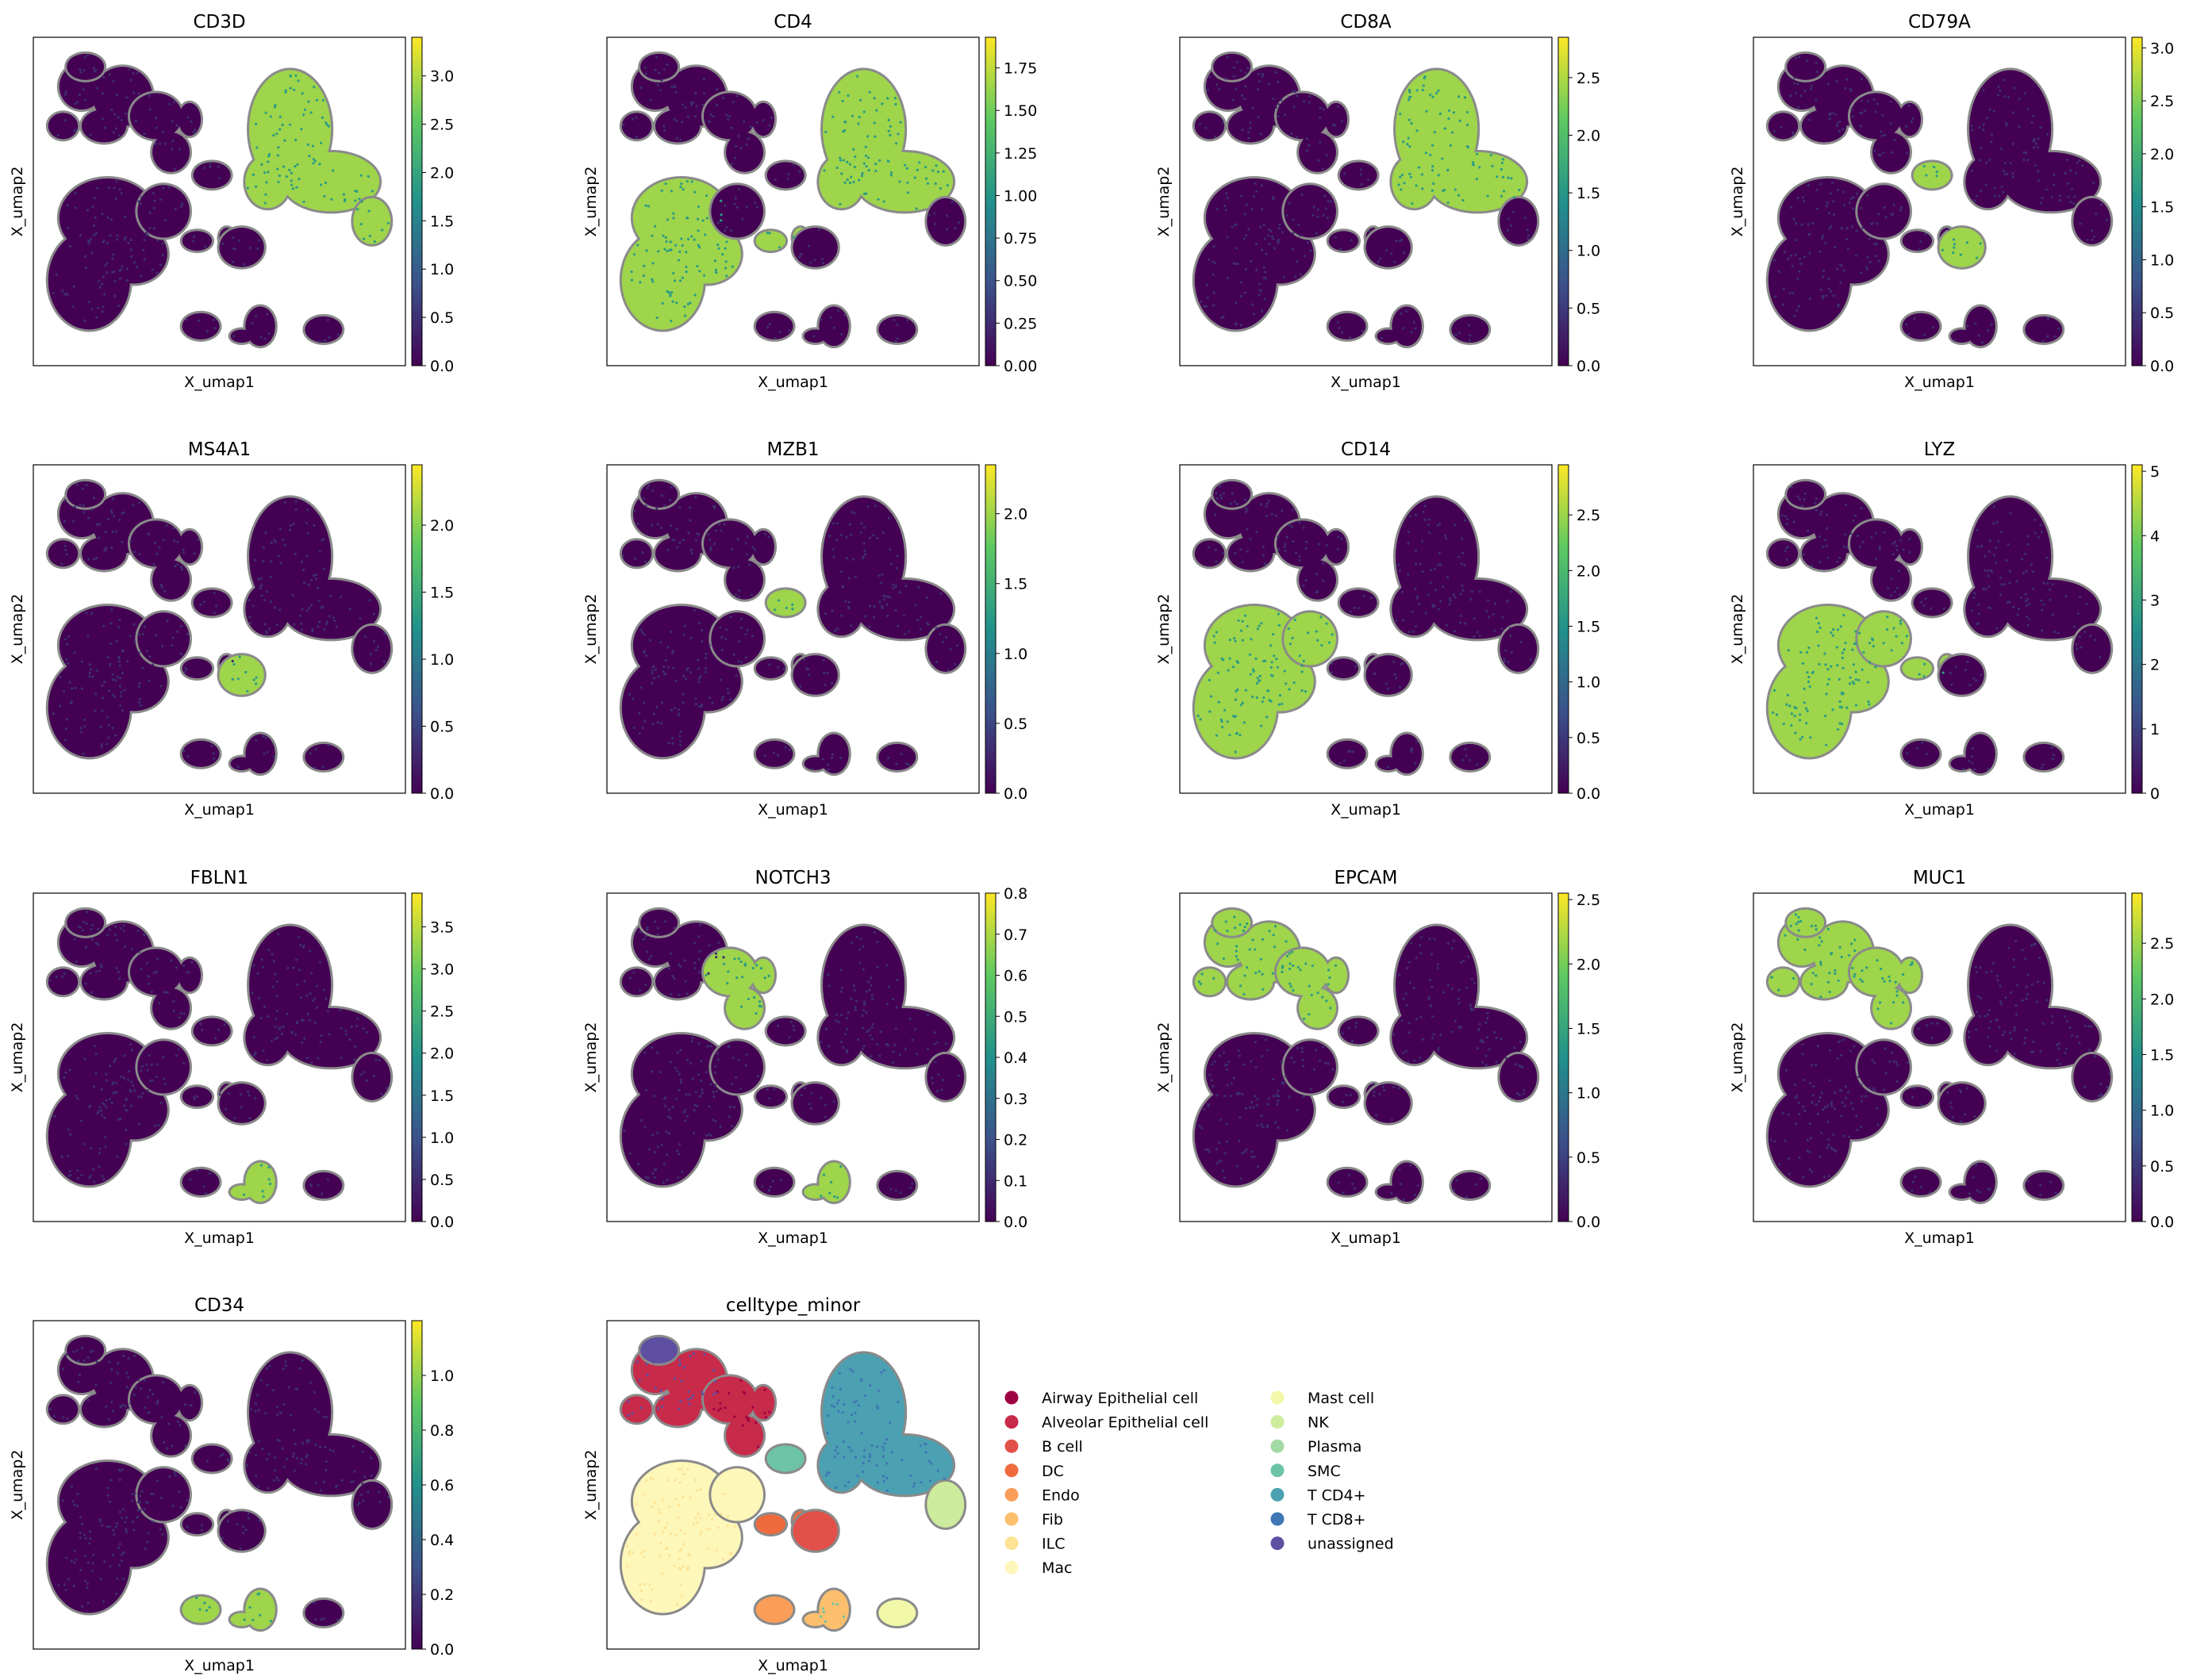 The width and height of the screenshot is (2189, 1680). I want to click on colorbar-tick-label: 1, so click(2155, 729).